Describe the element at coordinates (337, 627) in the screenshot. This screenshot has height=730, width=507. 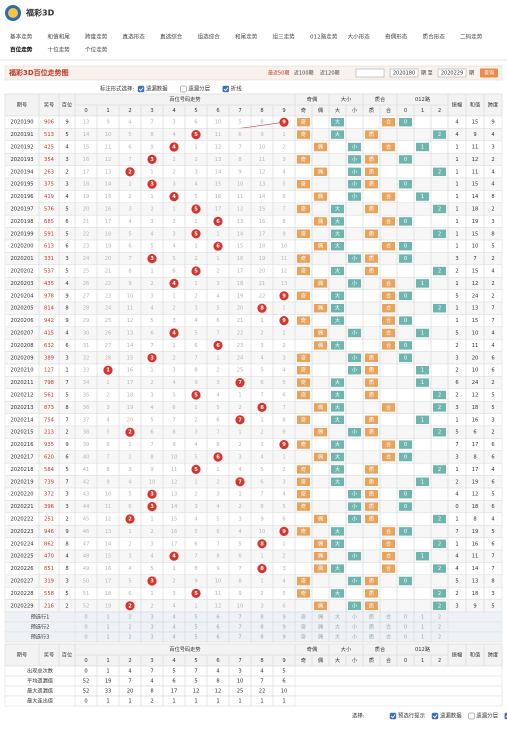
I see `preselect-option: 大` at that location.